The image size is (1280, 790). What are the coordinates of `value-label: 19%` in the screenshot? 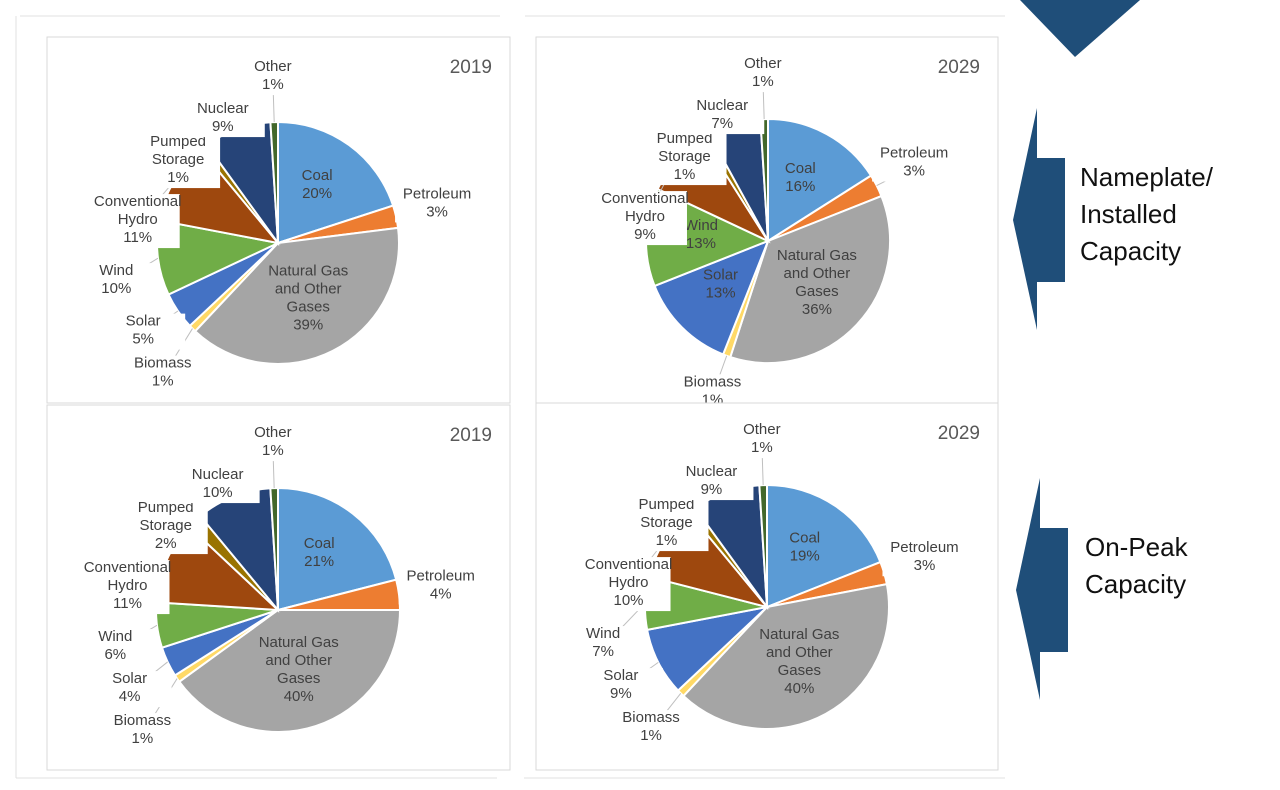 It's located at (805, 556).